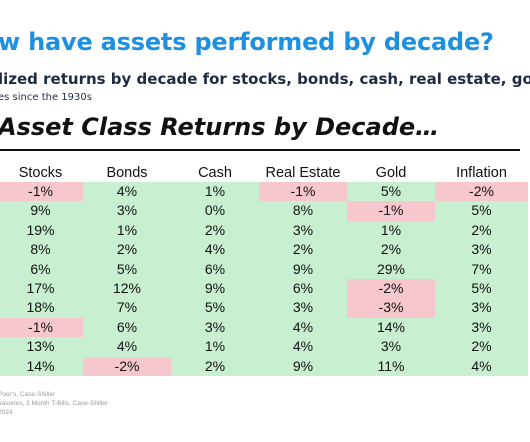 Image resolution: width=530 pixels, height=442 pixels. I want to click on cell-gold: -1%, so click(391, 211).